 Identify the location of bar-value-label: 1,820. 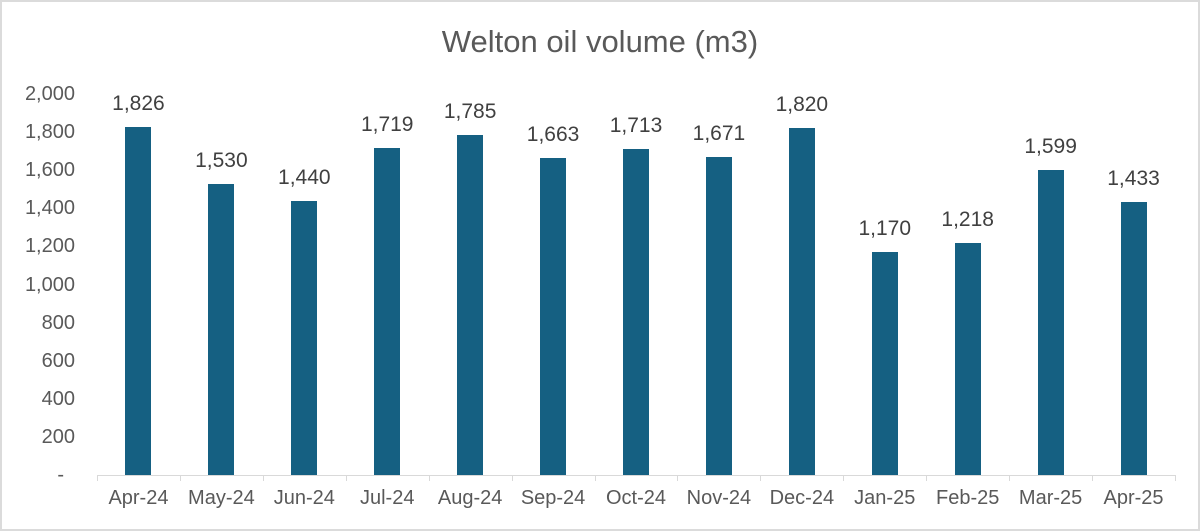
(802, 105).